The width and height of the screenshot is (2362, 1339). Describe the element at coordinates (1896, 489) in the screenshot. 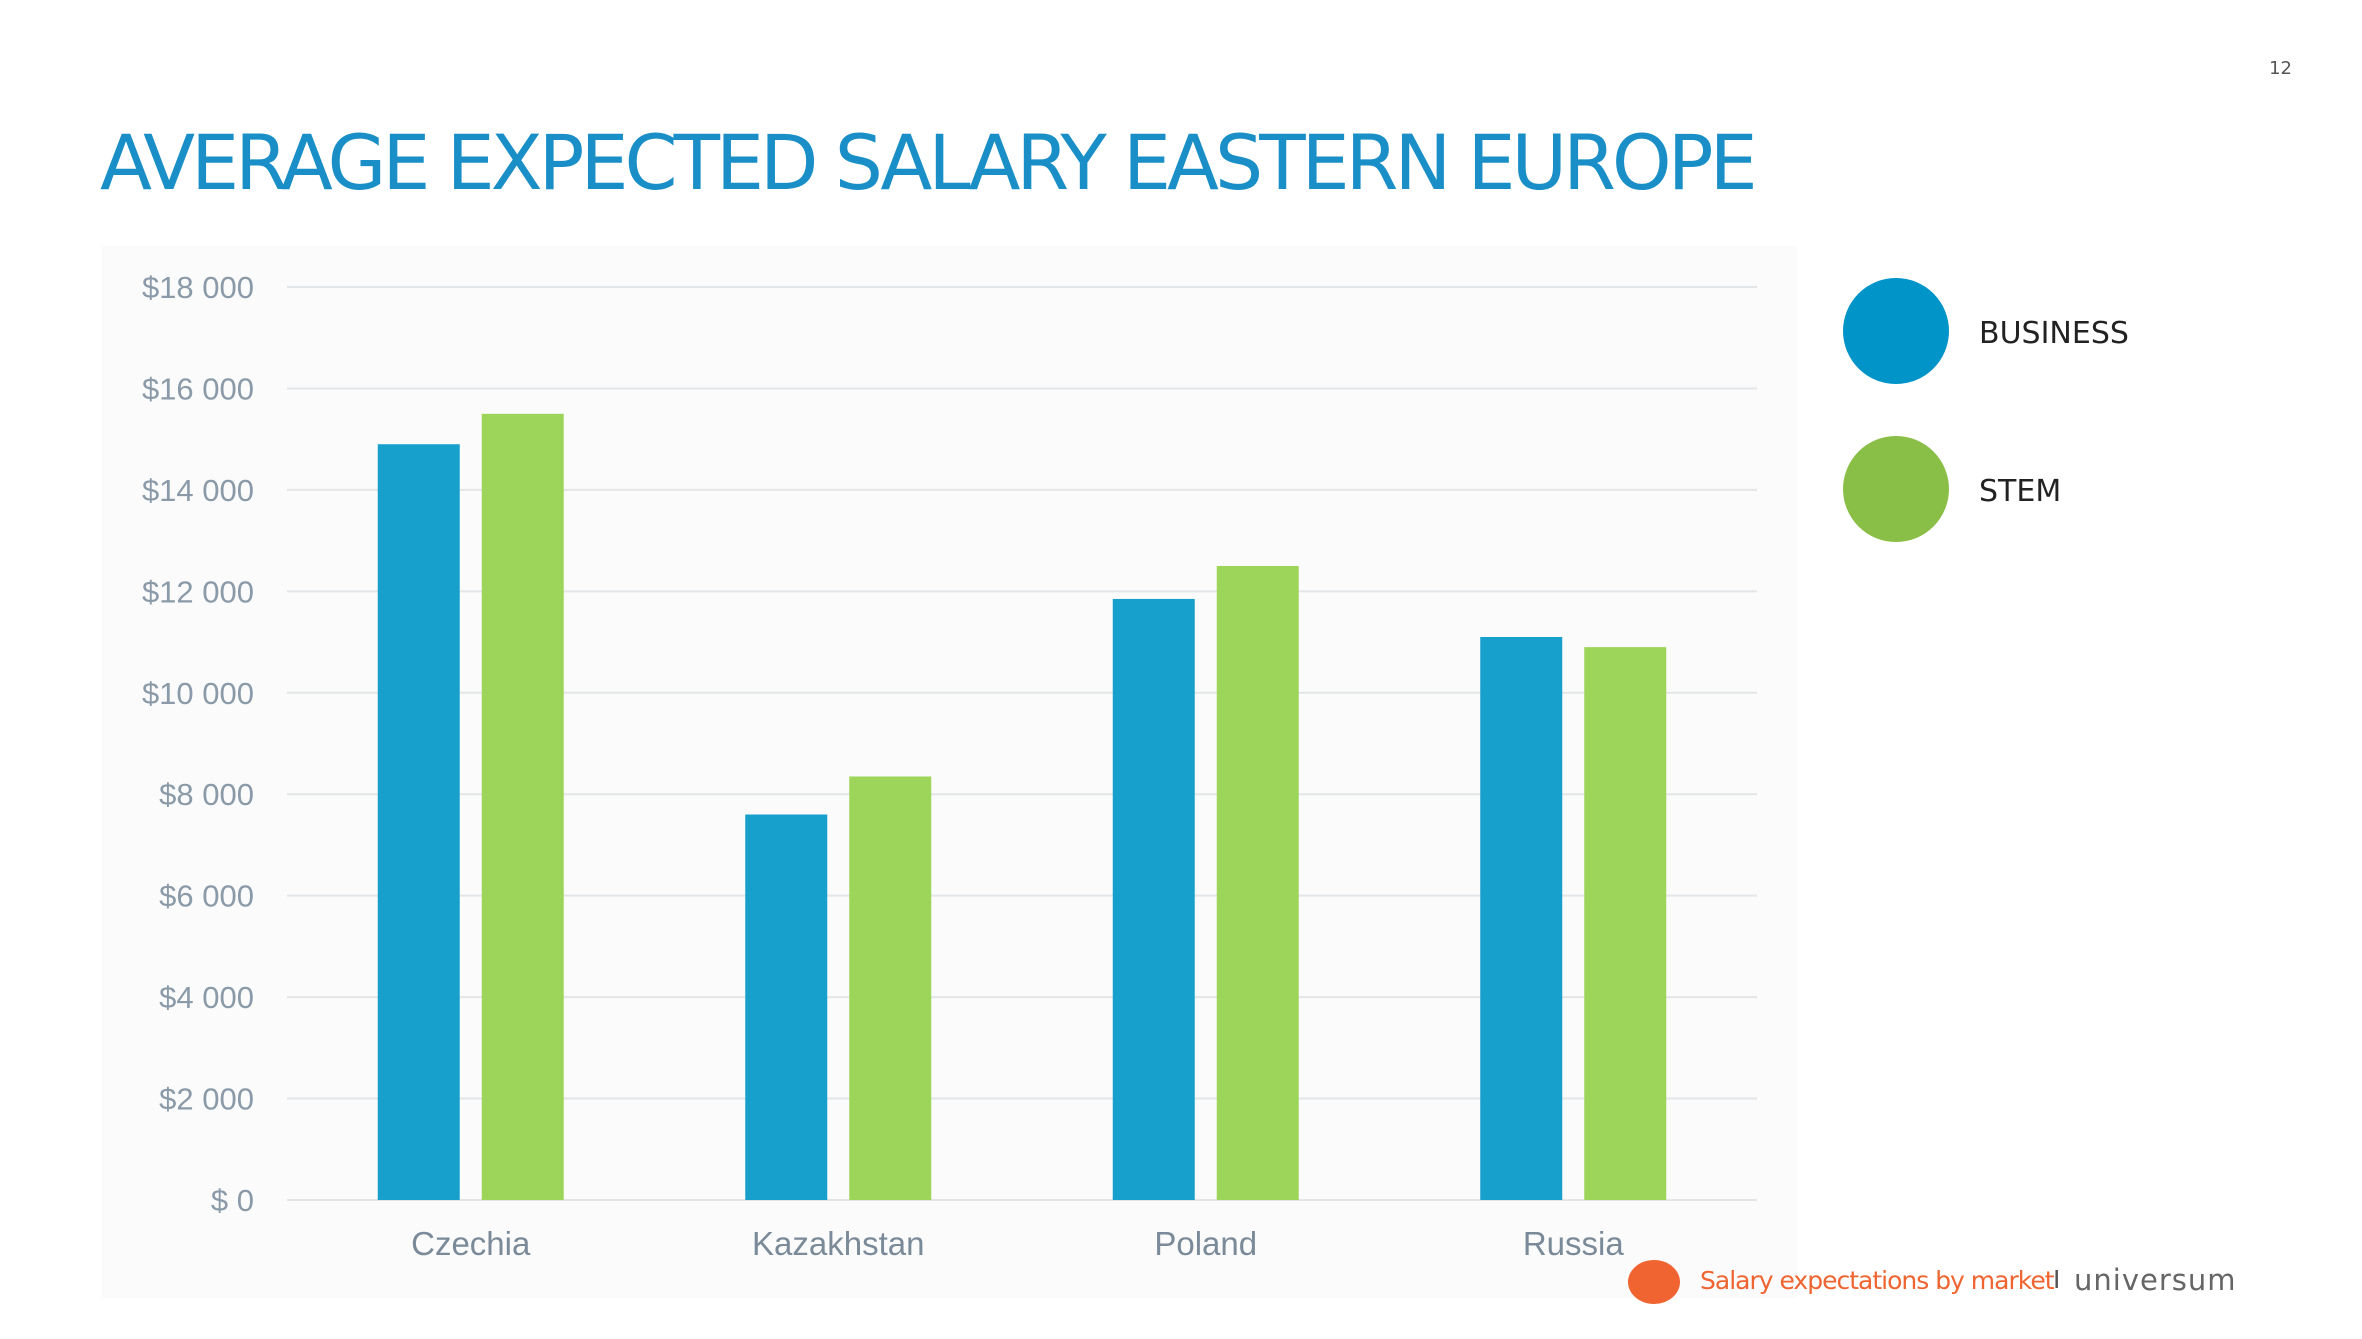

I see `legend-swatch-stem` at that location.